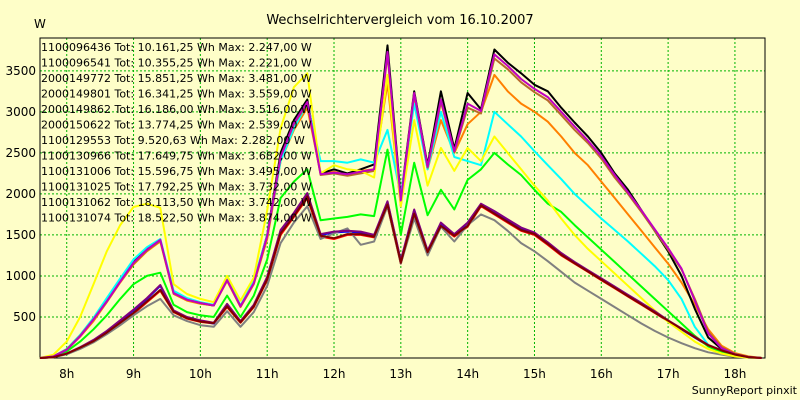  Describe the element at coordinates (267, 374) in the screenshot. I see `x-tick-label: 11h` at that location.